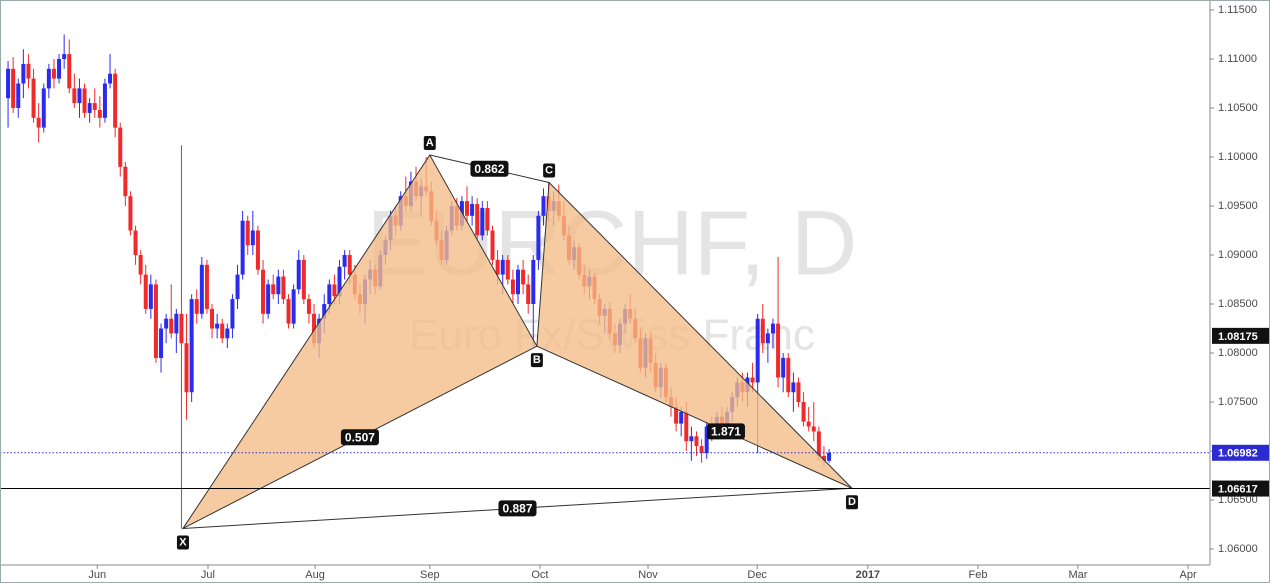 Image resolution: width=1270 pixels, height=583 pixels. What do you see at coordinates (1238, 549) in the screenshot?
I see `y-tick-label: 1.06000` at bounding box center [1238, 549].